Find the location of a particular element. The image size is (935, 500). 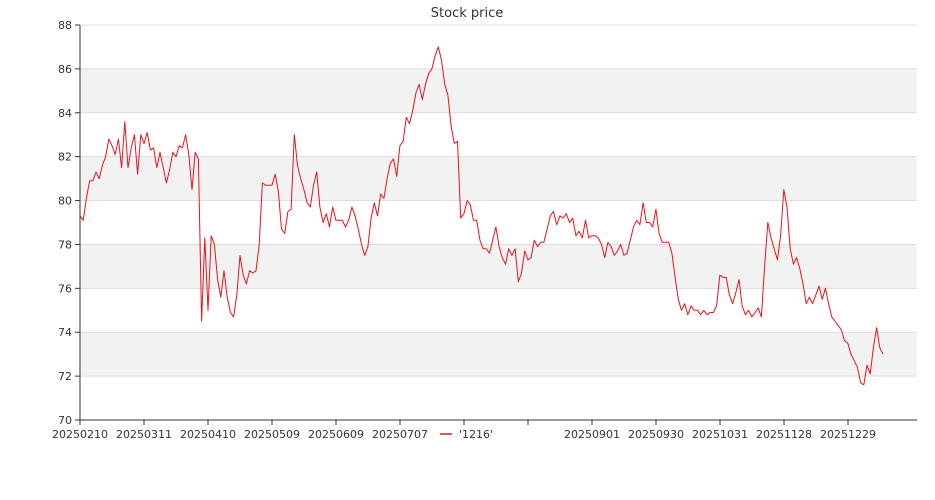

legend-background is located at coordinates (465, 434).